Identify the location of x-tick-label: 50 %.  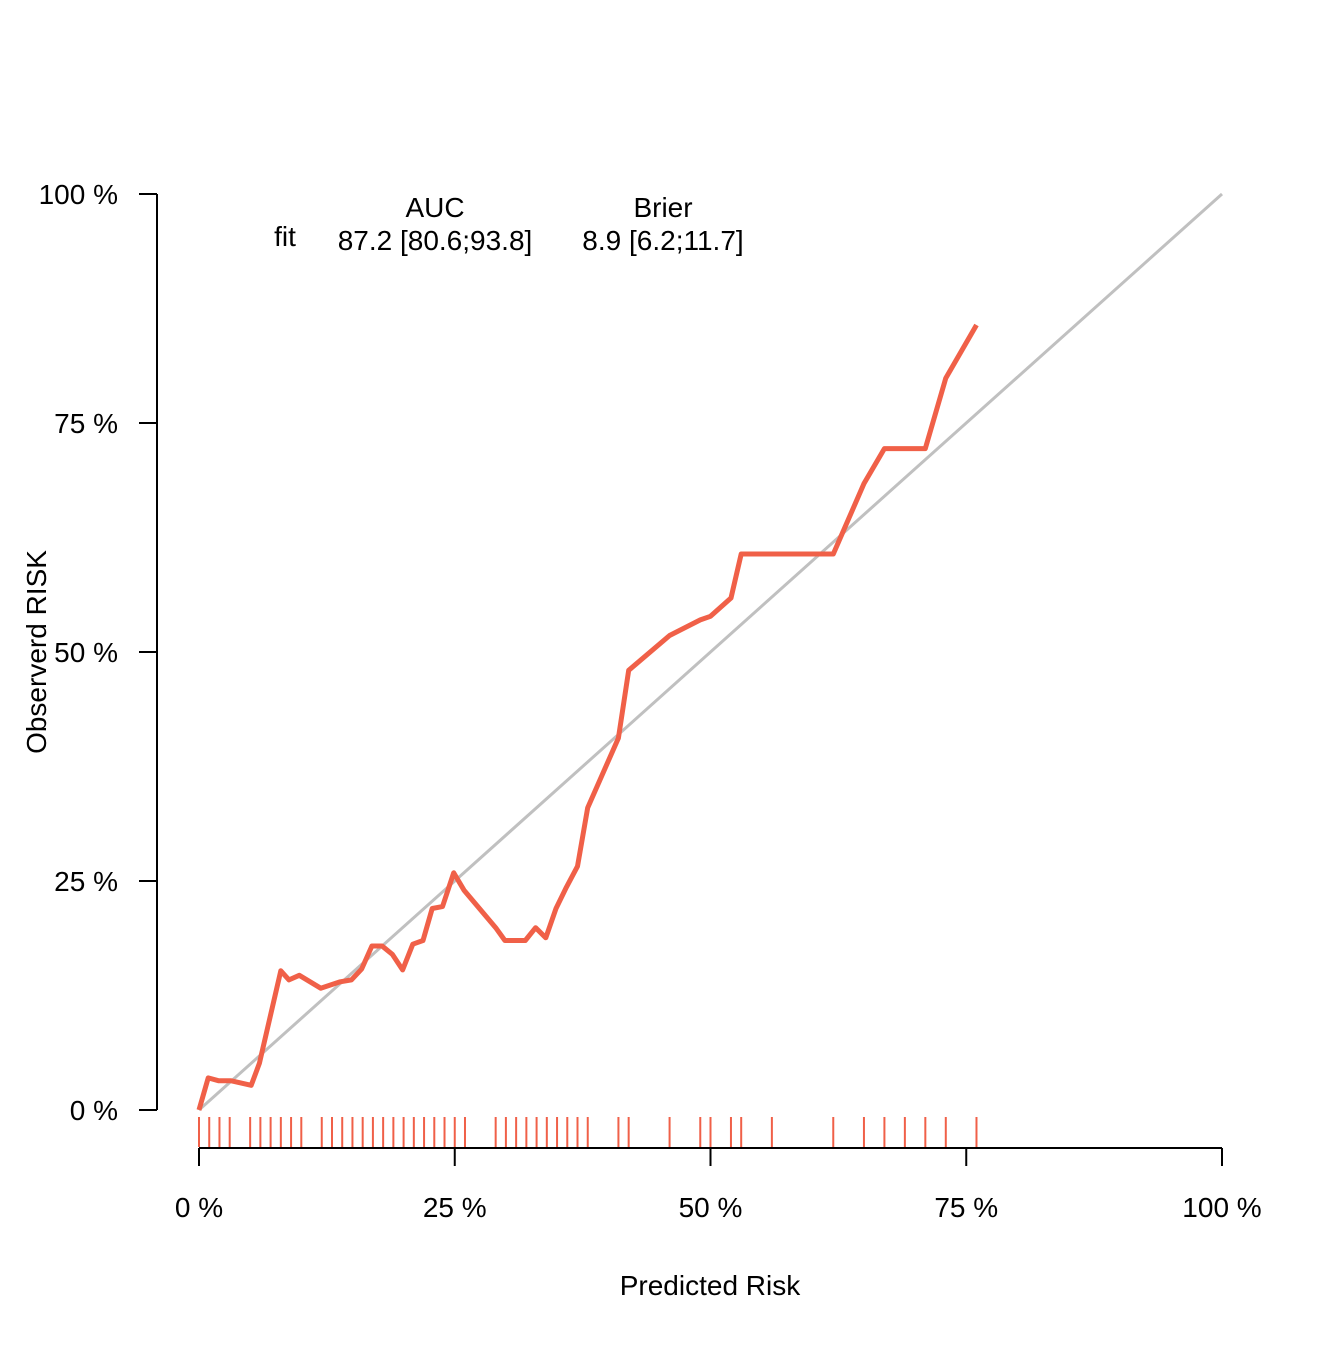
(711, 1207).